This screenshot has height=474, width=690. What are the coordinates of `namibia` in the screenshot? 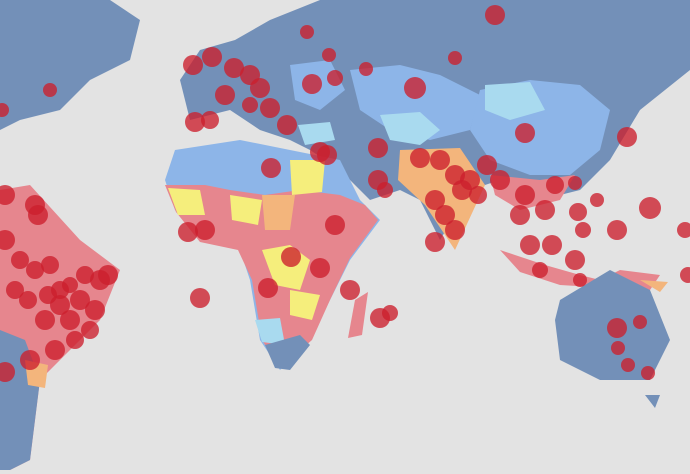 It's located at (270, 331).